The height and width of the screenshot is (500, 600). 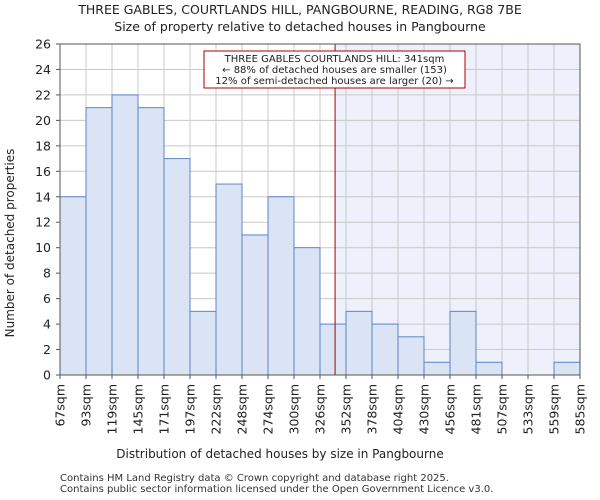 What do you see at coordinates (112, 409) in the screenshot?
I see `x-tick-label: 119sqm` at bounding box center [112, 409].